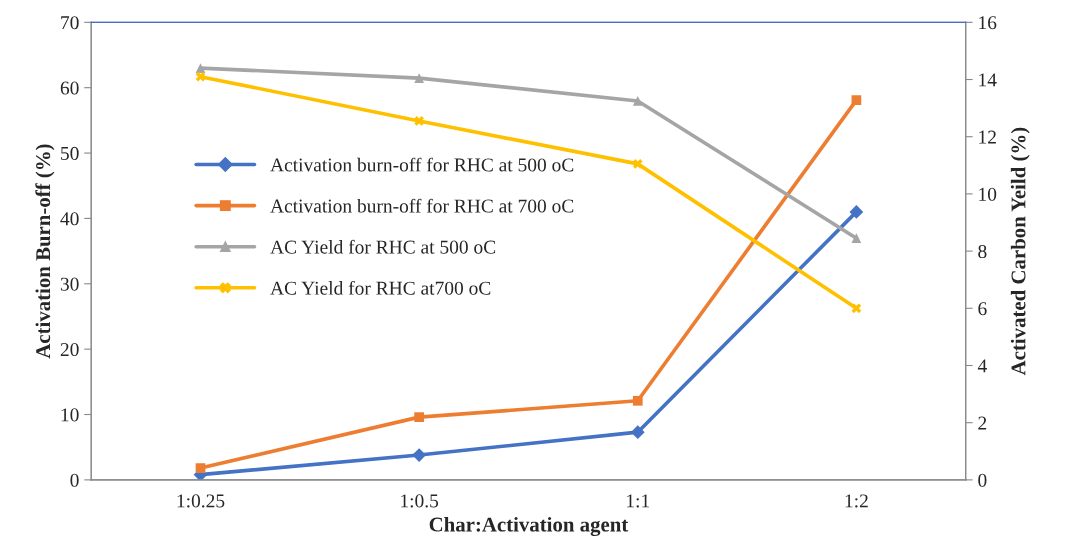  What do you see at coordinates (856, 501) in the screenshot?
I see `x-tick-label: 1:2` at bounding box center [856, 501].